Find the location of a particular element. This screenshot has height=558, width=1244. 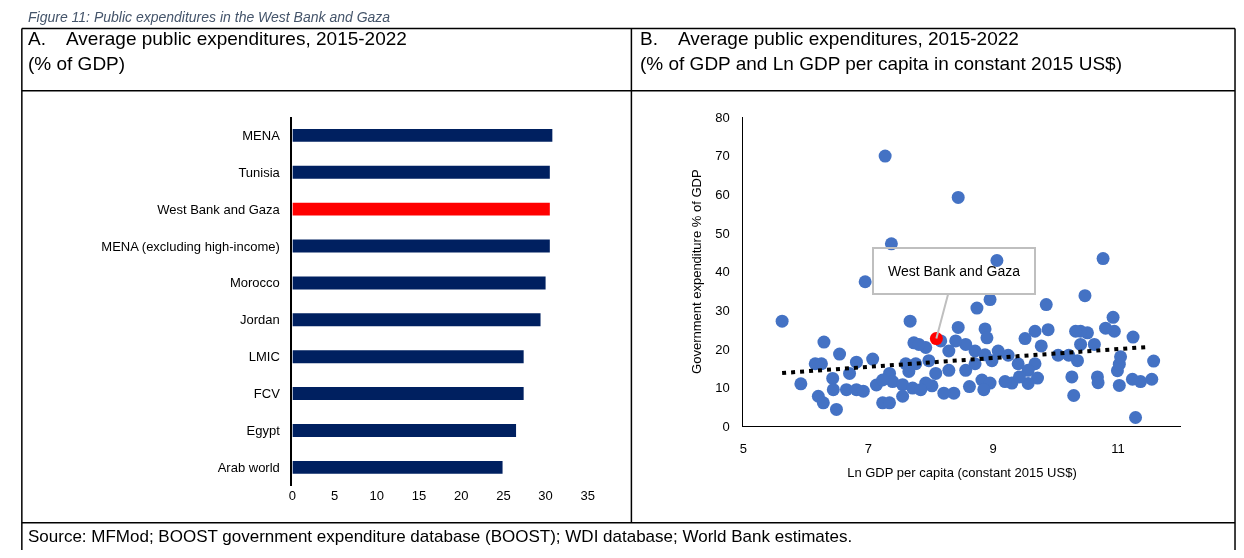

y-tick-label: FCV is located at coordinates (267, 394).